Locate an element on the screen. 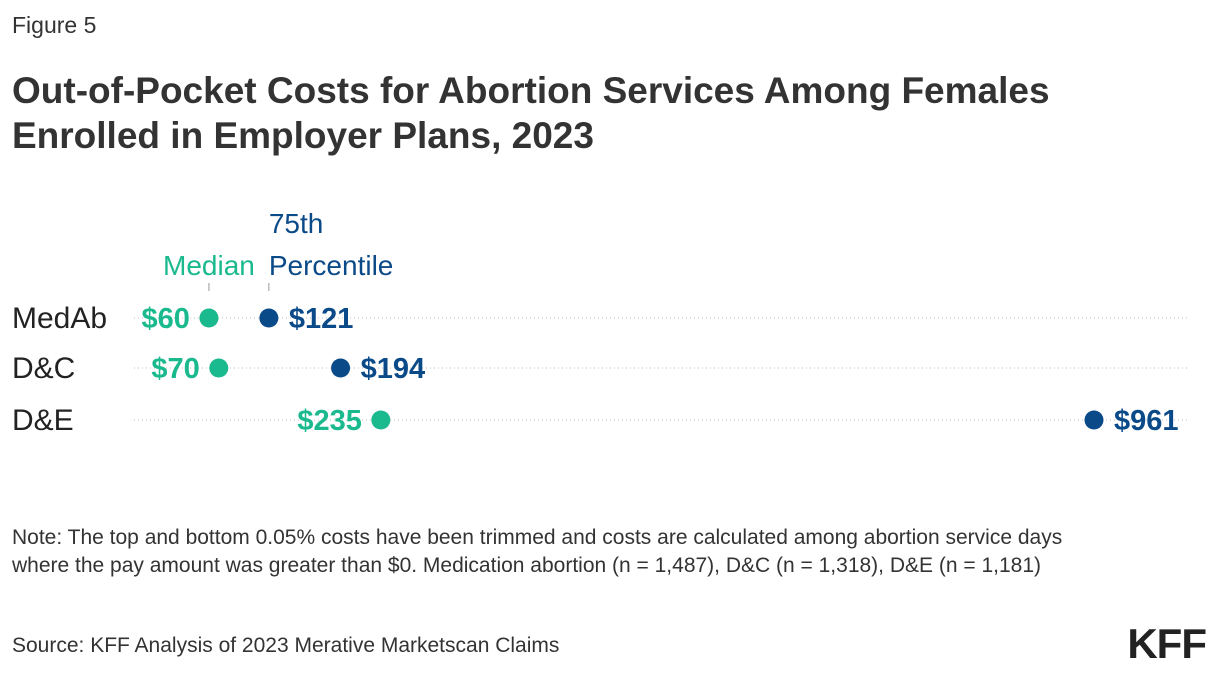 This screenshot has height=676, width=1220. median-value-label: $70 is located at coordinates (175, 369).